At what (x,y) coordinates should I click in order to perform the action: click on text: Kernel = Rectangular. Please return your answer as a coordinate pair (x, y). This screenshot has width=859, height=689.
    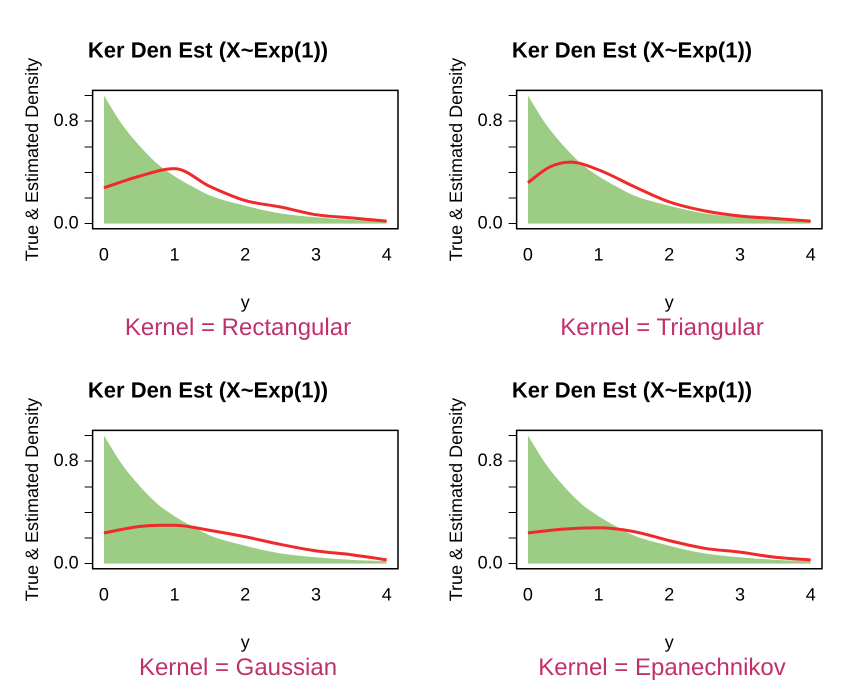
    Looking at the image, I should click on (238, 328).